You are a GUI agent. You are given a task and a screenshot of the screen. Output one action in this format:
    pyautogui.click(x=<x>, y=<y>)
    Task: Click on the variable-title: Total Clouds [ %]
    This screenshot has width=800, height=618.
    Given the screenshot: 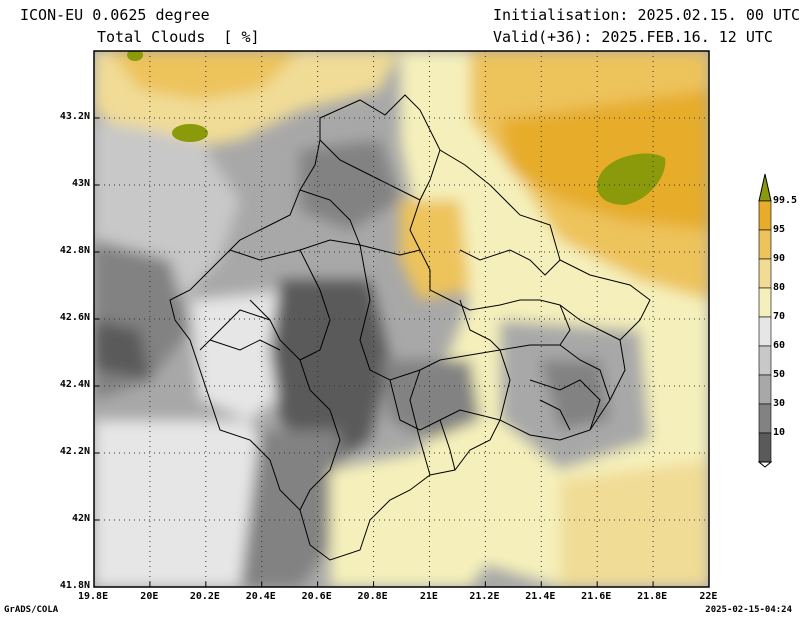 What is the action you would take?
    pyautogui.click(x=178, y=37)
    